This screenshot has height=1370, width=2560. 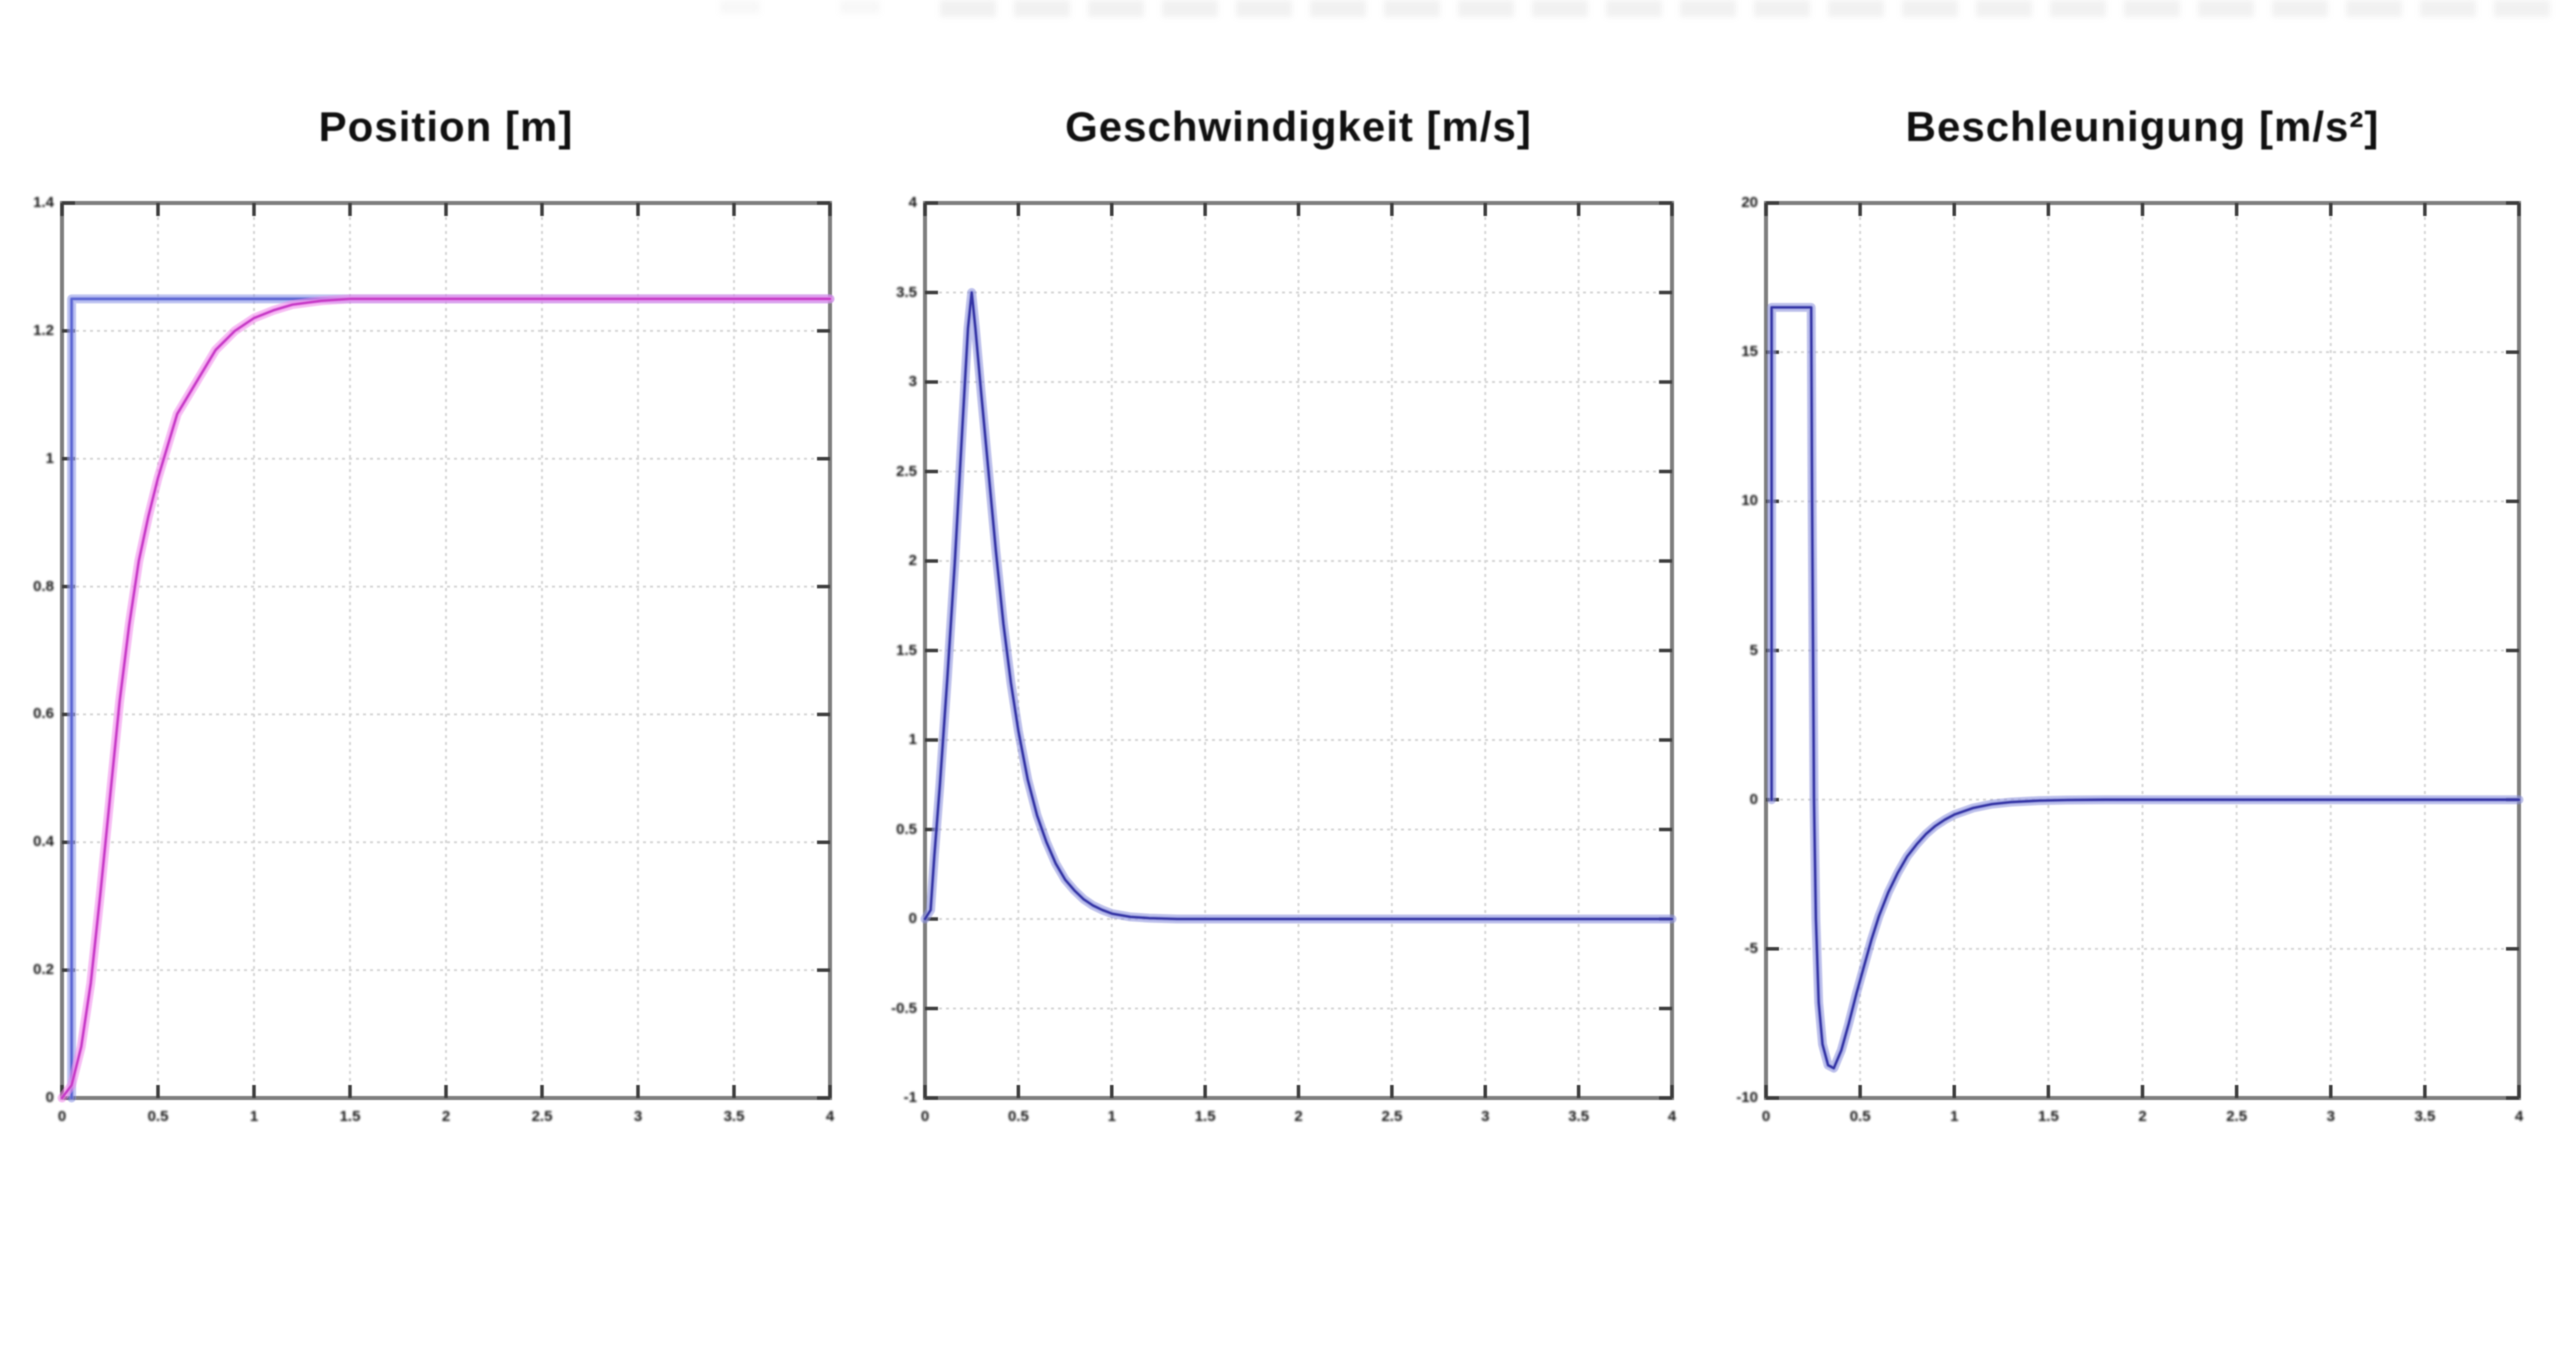 What do you see at coordinates (830, 7) in the screenshot?
I see `cropped-content-artifact-faint` at bounding box center [830, 7].